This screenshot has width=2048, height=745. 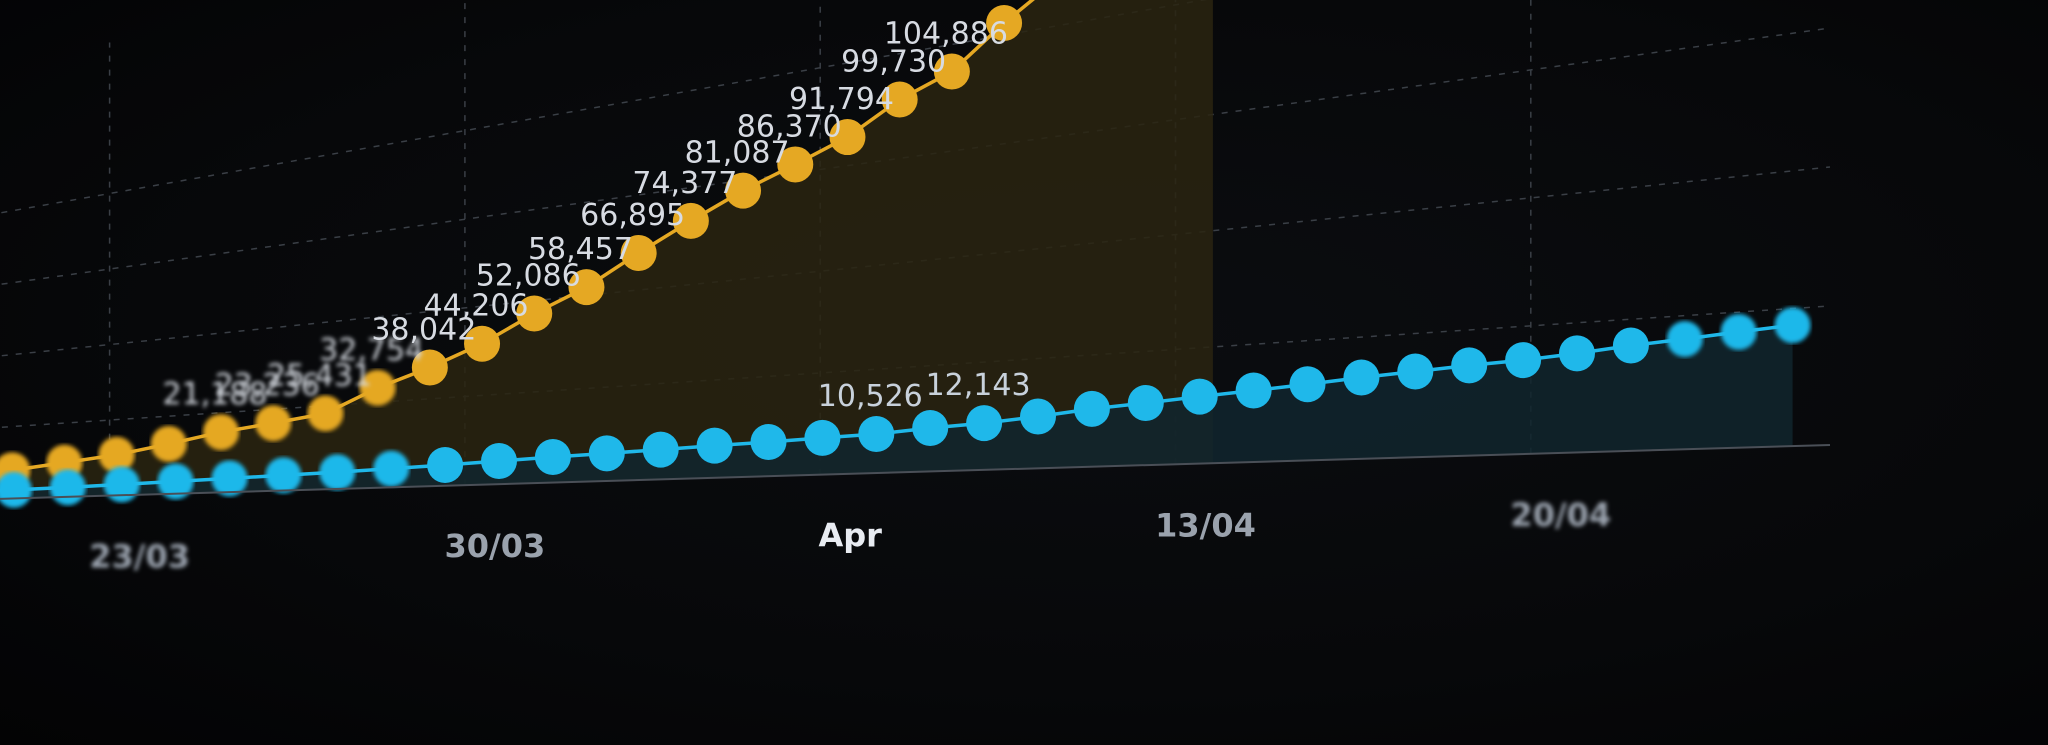 I want to click on data-label: 104,886, so click(x=946, y=34).